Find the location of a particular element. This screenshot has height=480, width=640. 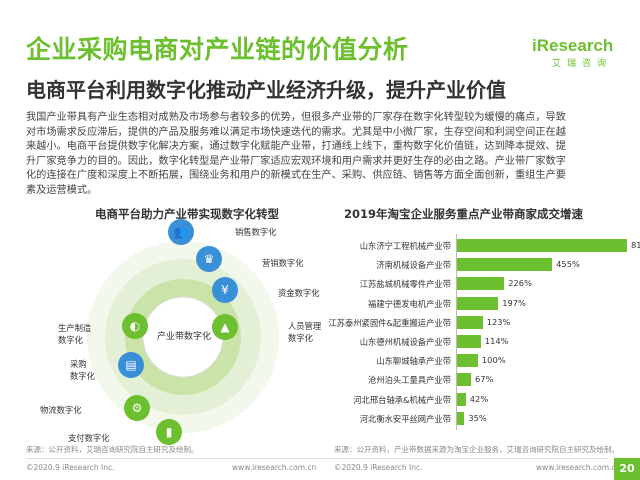

left-section-title: 电商平台助力产业带实现数字化转型 is located at coordinates (187, 214).